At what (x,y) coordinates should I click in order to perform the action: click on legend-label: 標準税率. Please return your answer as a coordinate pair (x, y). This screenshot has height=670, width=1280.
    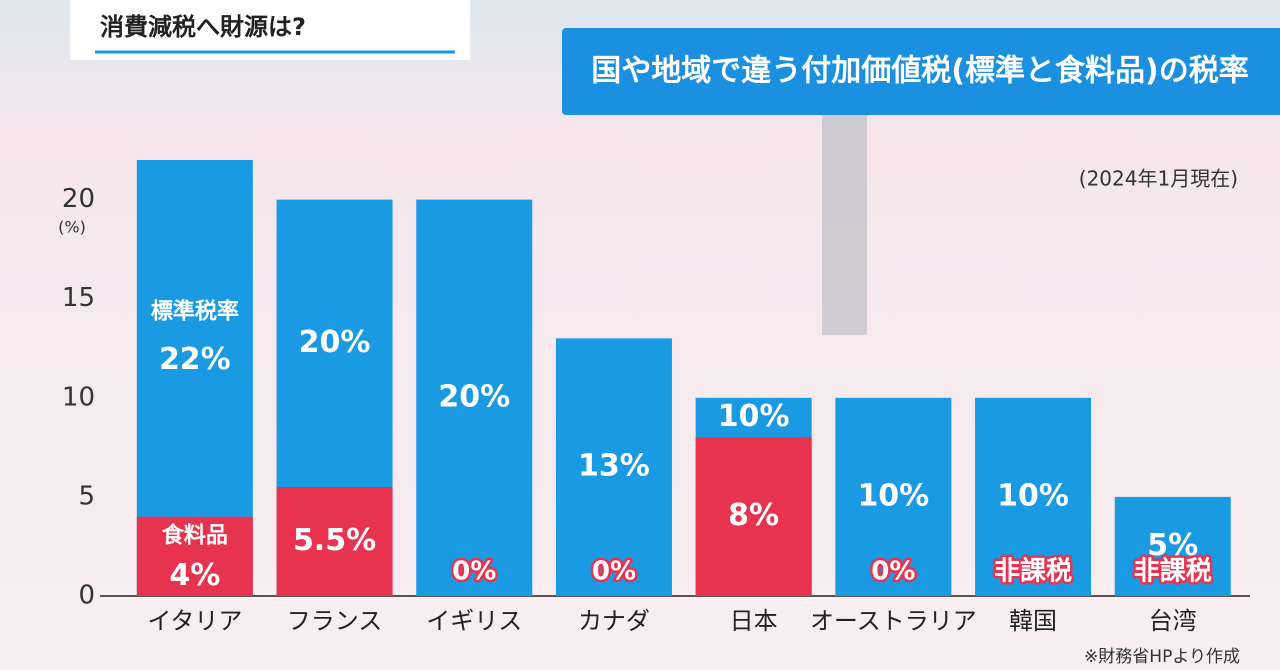
    Looking at the image, I should click on (195, 311).